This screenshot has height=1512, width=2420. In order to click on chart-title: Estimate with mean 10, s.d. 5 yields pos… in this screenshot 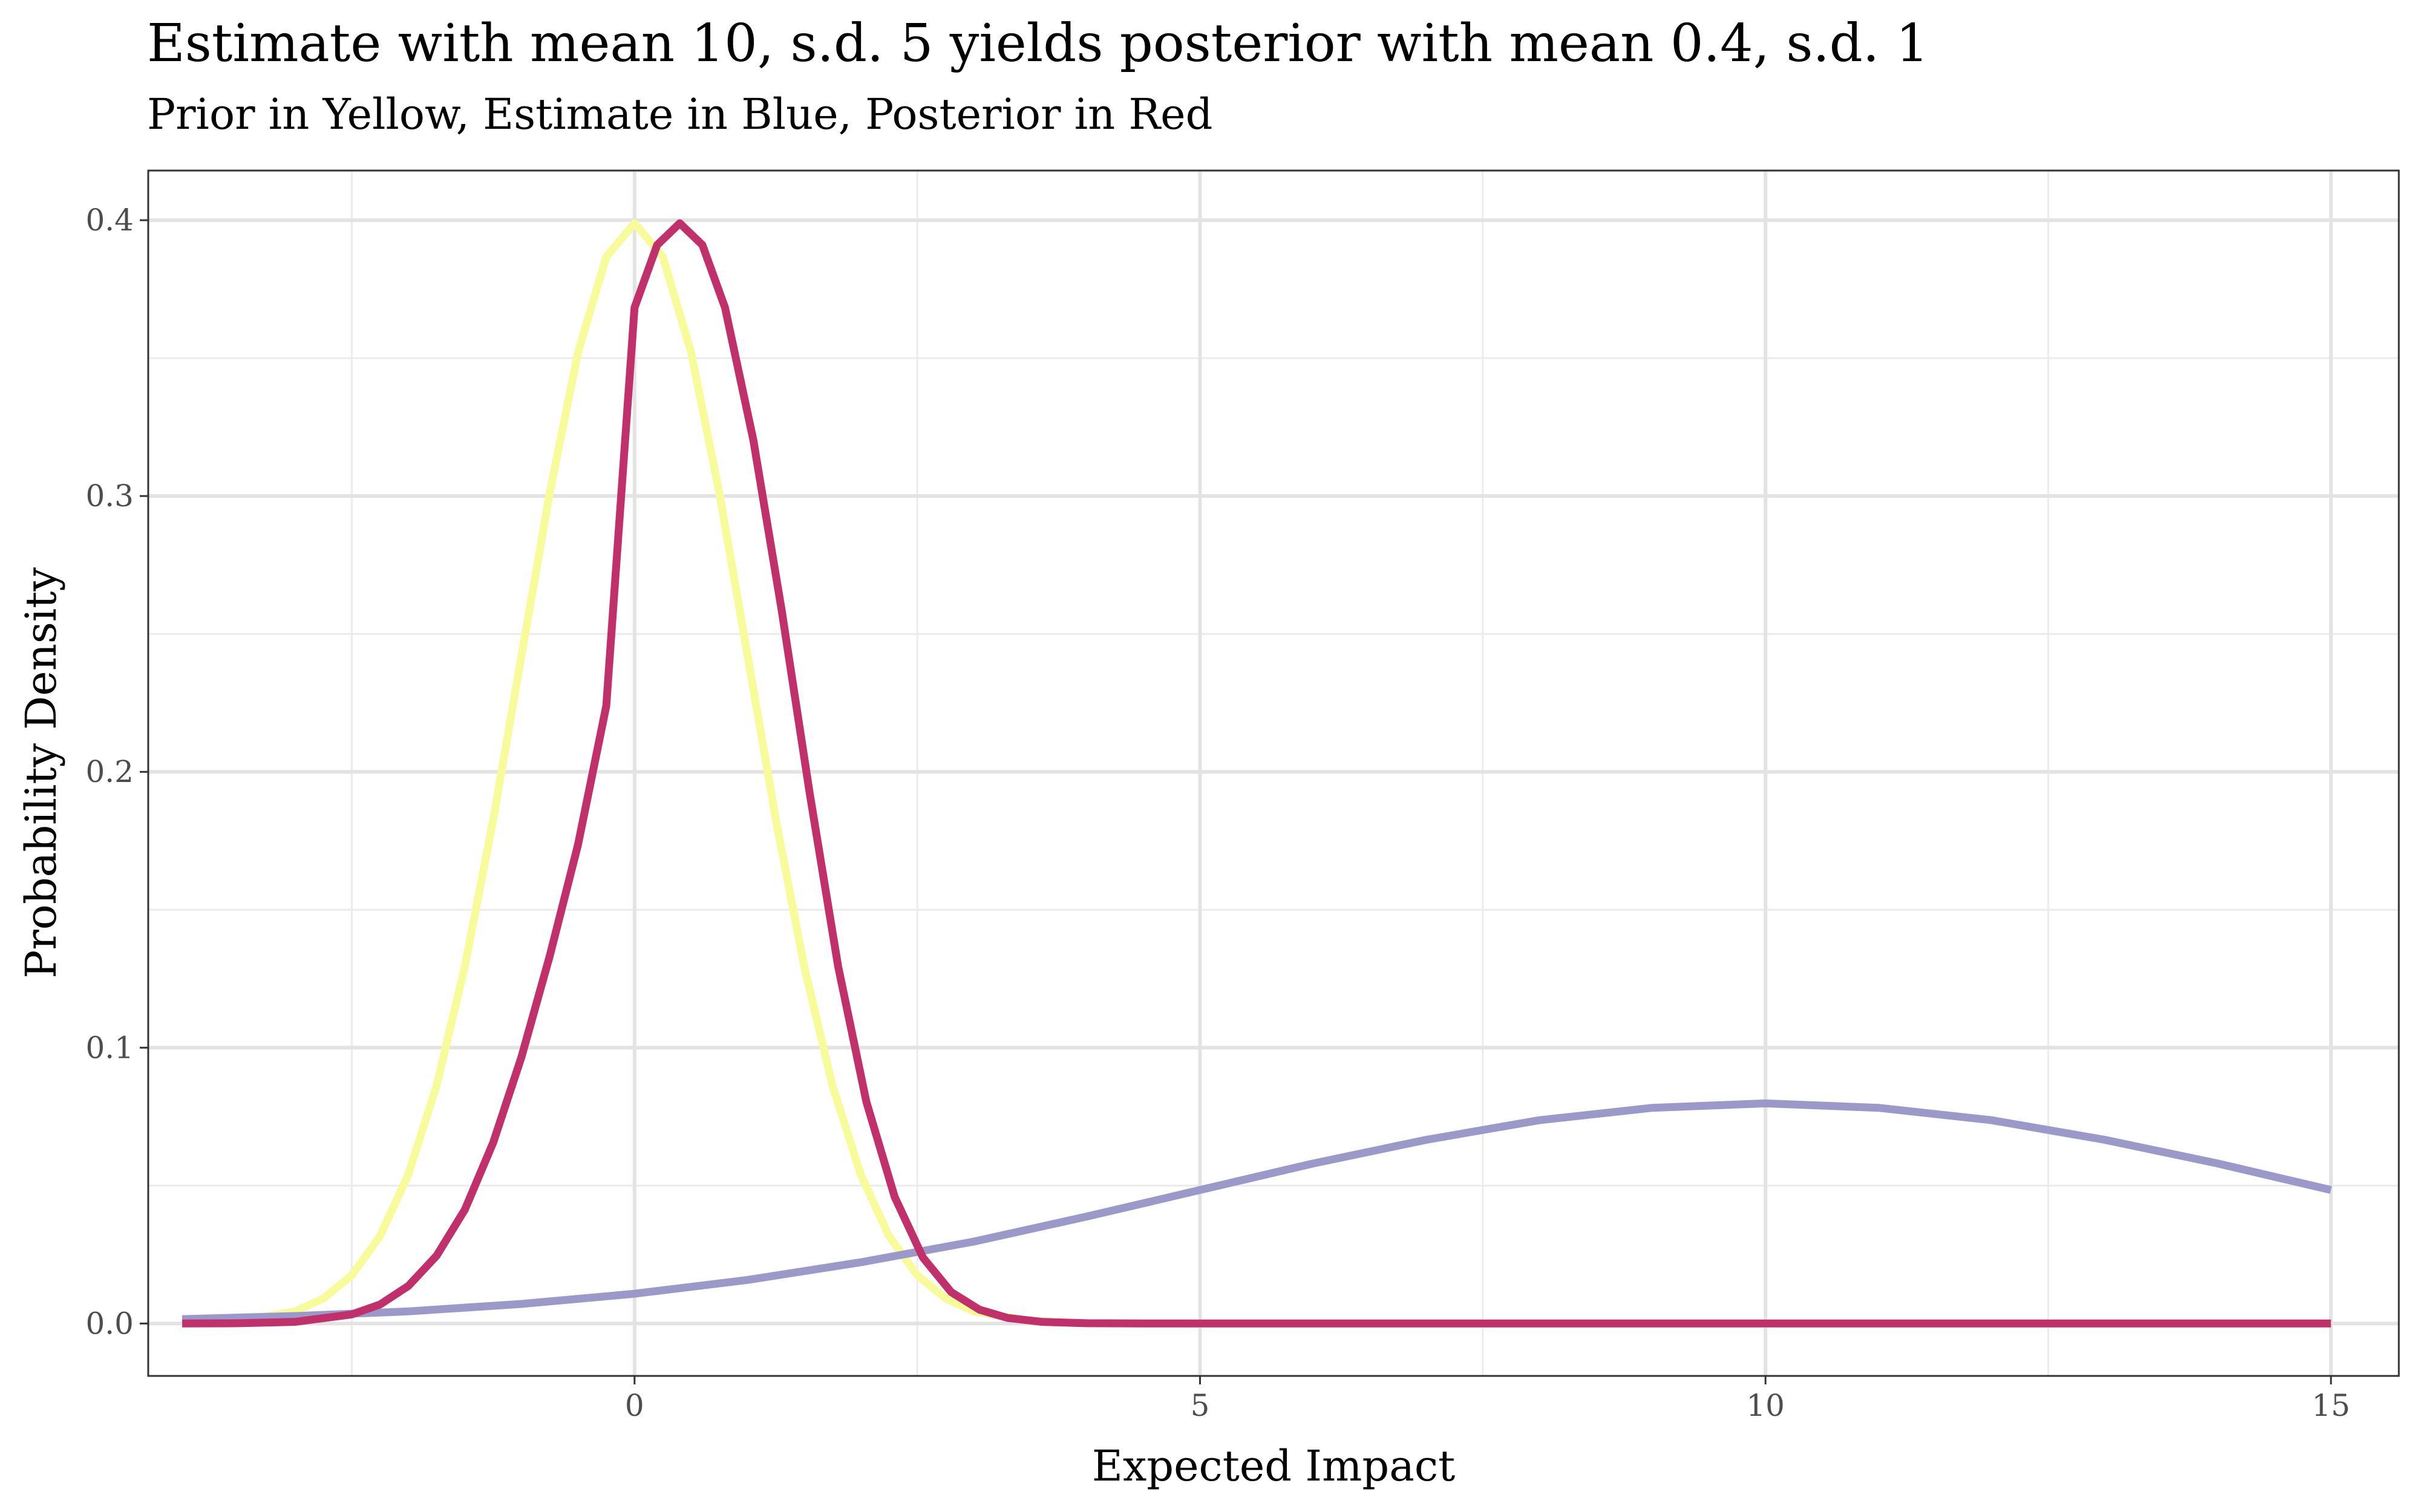, I will do `click(1038, 43)`.